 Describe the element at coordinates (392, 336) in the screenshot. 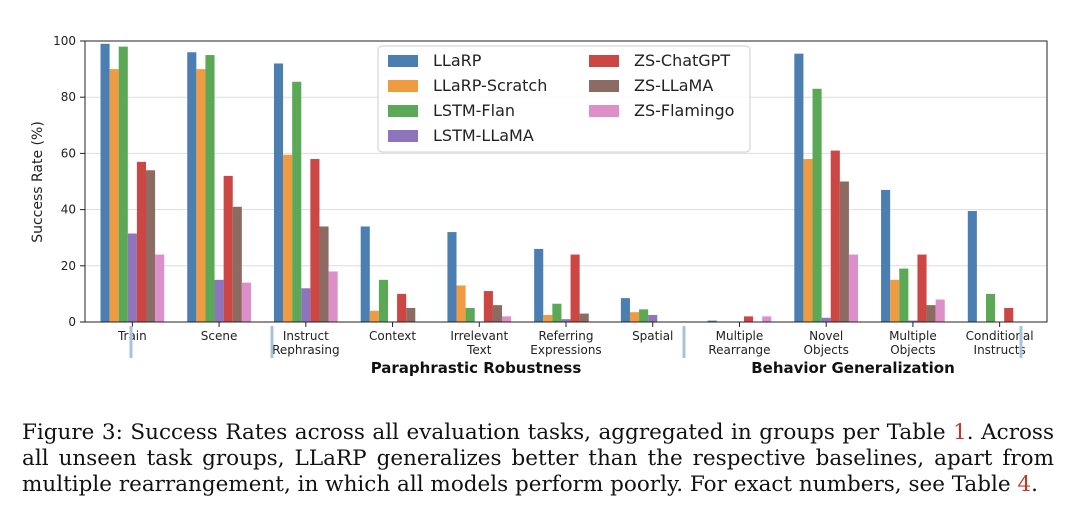

I see `x-tick-label: Context` at that location.